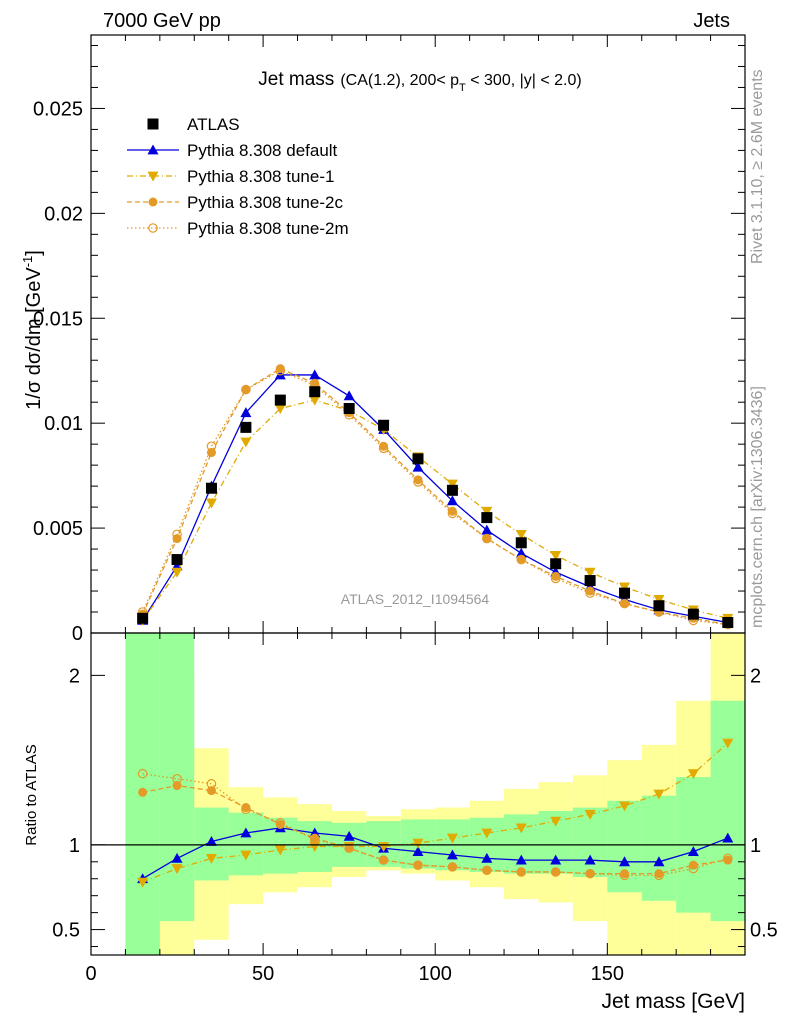 This screenshot has width=786, height=1024. What do you see at coordinates (415, 599) in the screenshot?
I see `analysis-id-label: ATLAS_2012_I1094564` at bounding box center [415, 599].